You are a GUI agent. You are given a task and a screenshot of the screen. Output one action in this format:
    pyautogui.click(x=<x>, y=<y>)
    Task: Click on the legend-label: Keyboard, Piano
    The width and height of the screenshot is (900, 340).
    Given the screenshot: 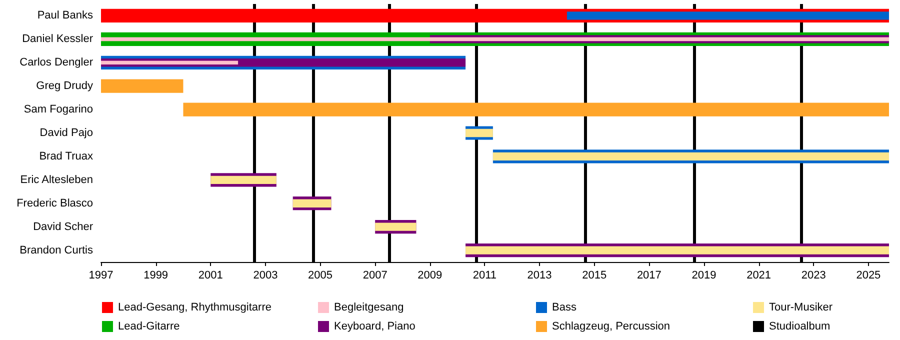 What is the action you would take?
    pyautogui.click(x=375, y=326)
    